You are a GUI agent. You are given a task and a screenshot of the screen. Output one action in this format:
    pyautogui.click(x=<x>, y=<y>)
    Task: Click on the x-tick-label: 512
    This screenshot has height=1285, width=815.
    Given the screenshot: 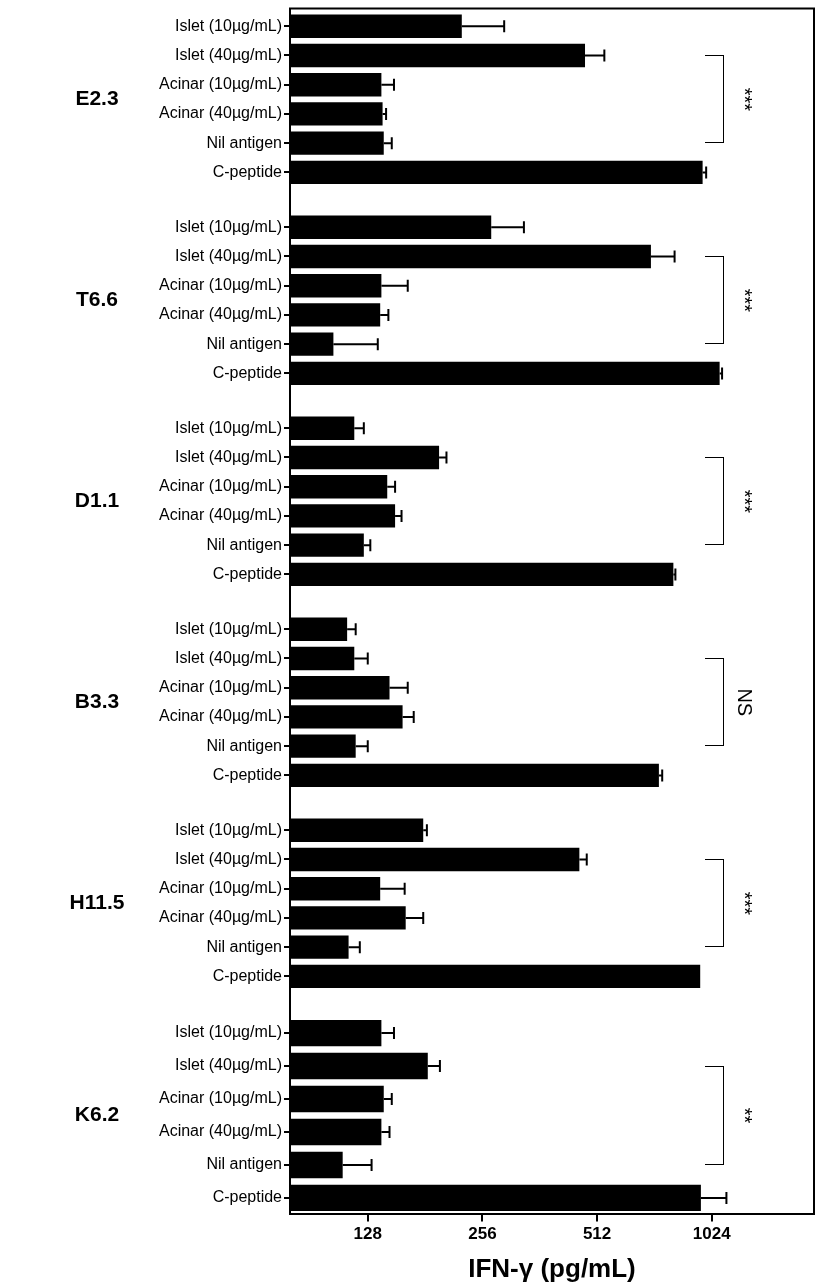 What is the action you would take?
    pyautogui.click(x=597, y=1234)
    